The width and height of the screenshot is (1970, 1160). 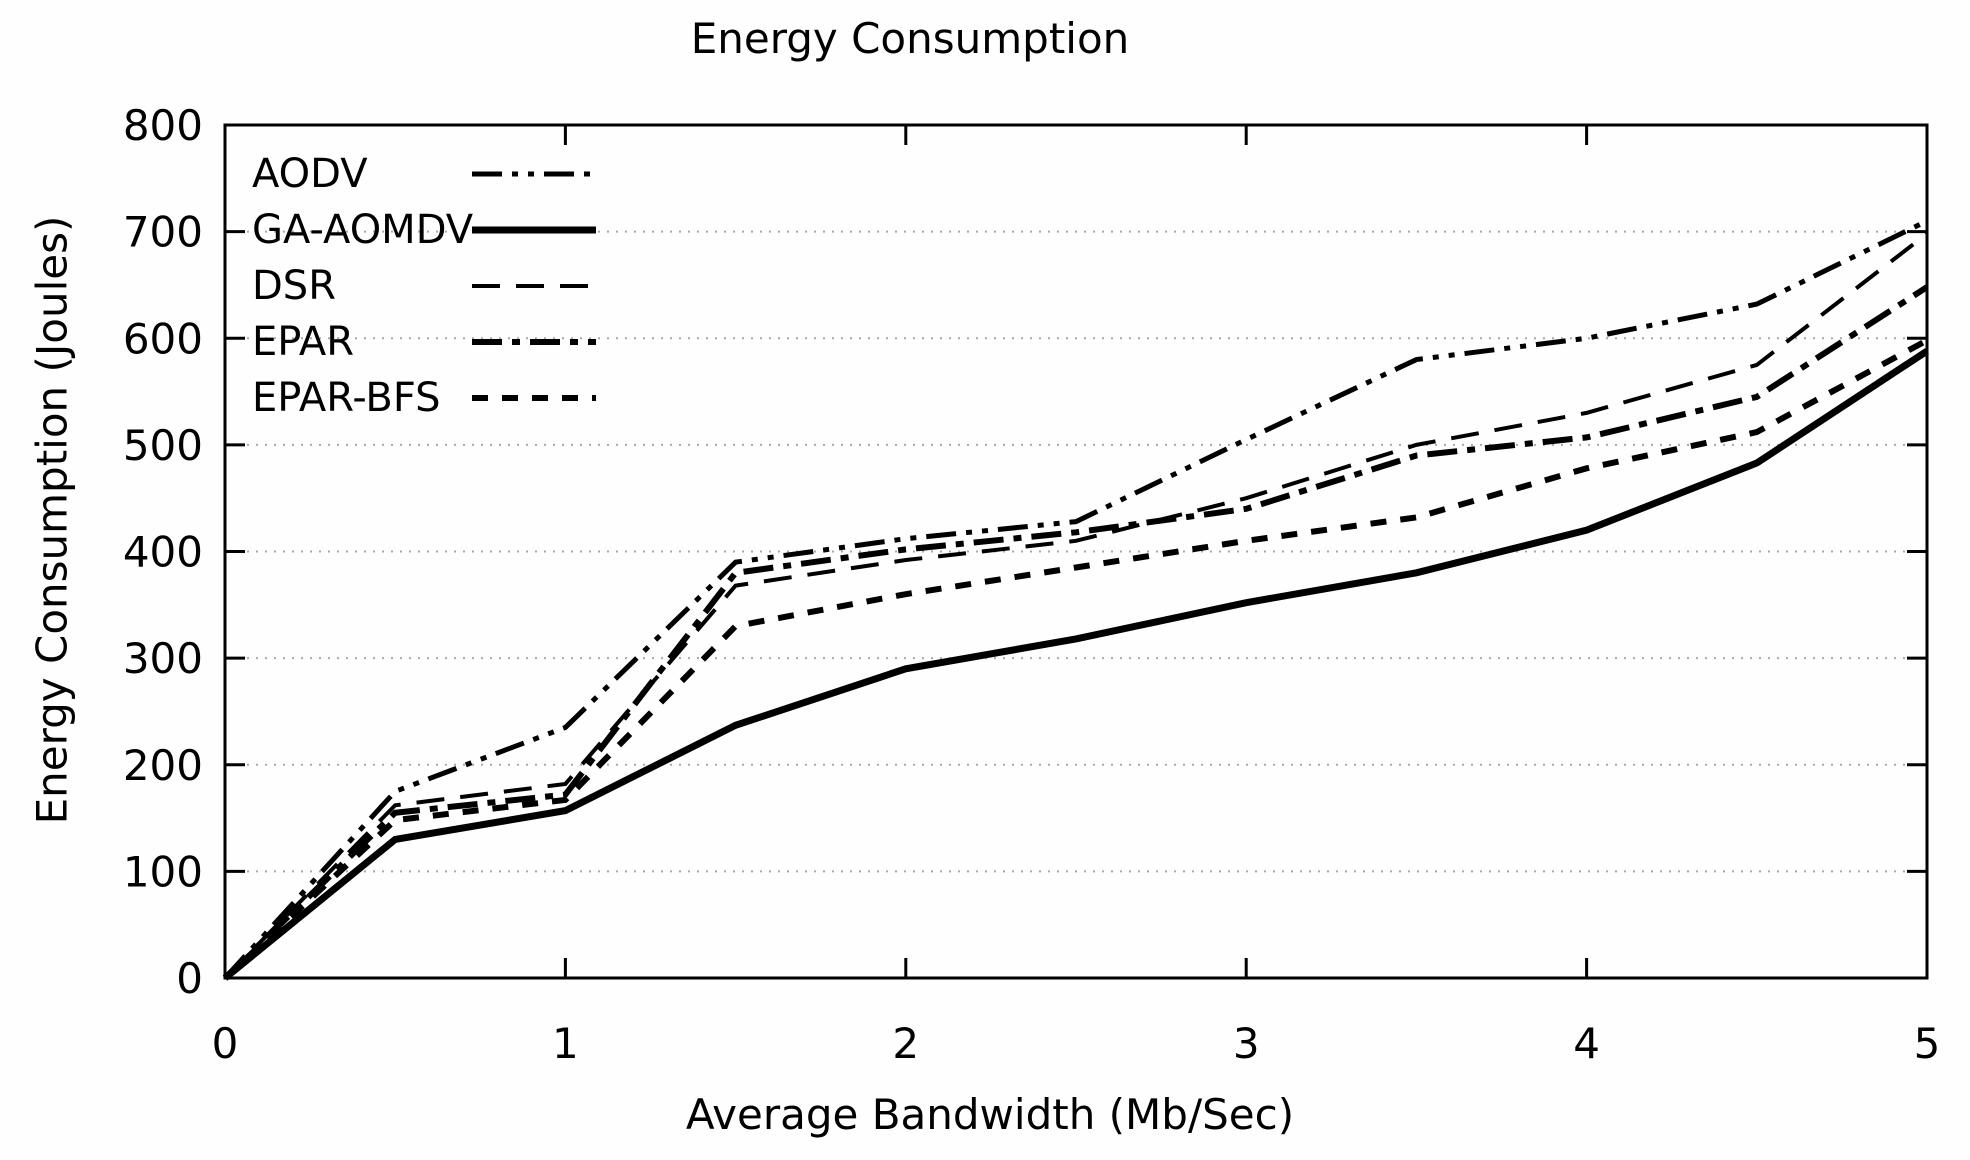 What do you see at coordinates (163, 232) in the screenshot?
I see `y-tick-label: 700` at bounding box center [163, 232].